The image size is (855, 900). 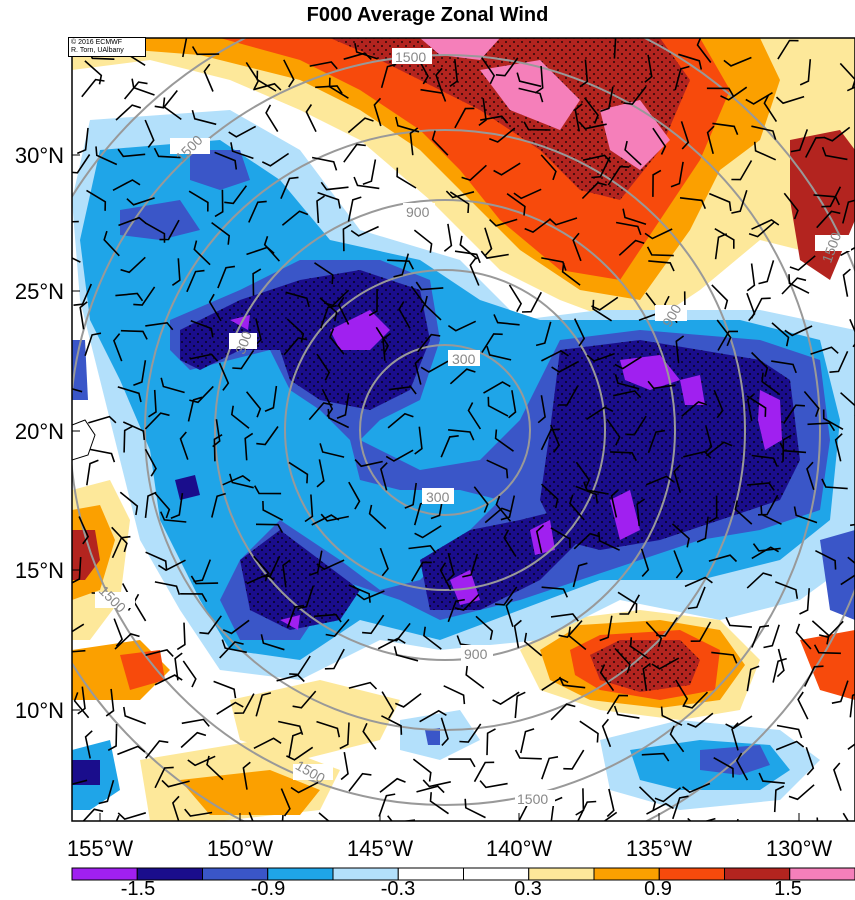 I want to click on lon-tick-label: 135°W, so click(x=659, y=848).